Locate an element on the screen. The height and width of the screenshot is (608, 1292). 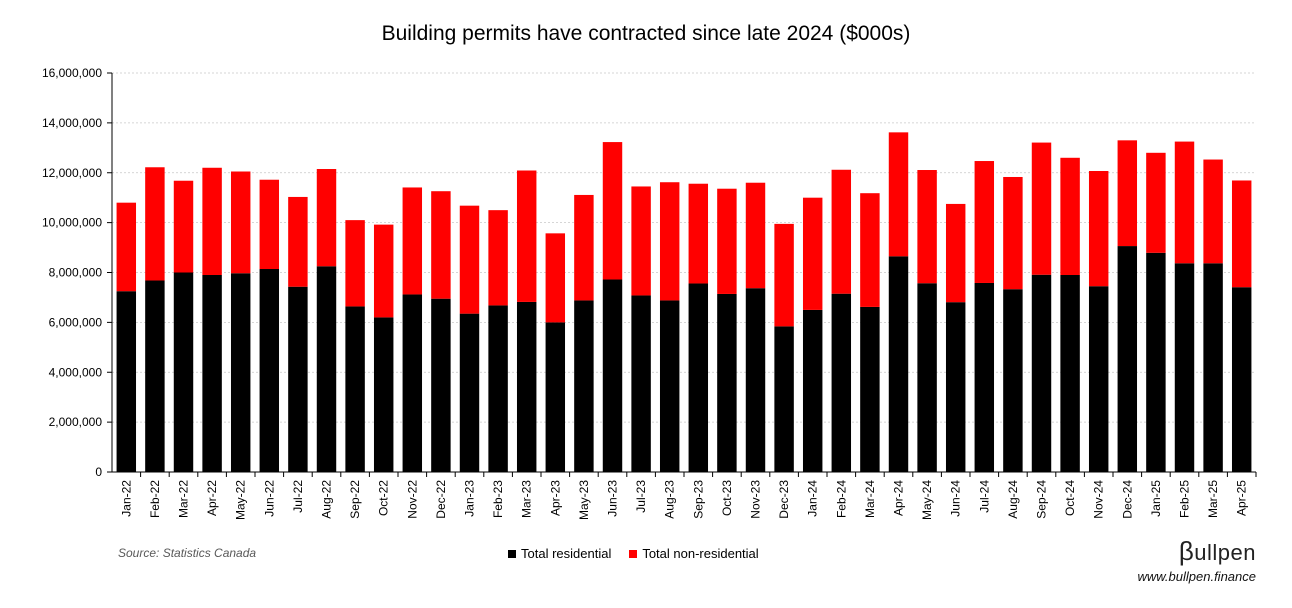
legend: Total residential Total non-residential is located at coordinates (633, 553).